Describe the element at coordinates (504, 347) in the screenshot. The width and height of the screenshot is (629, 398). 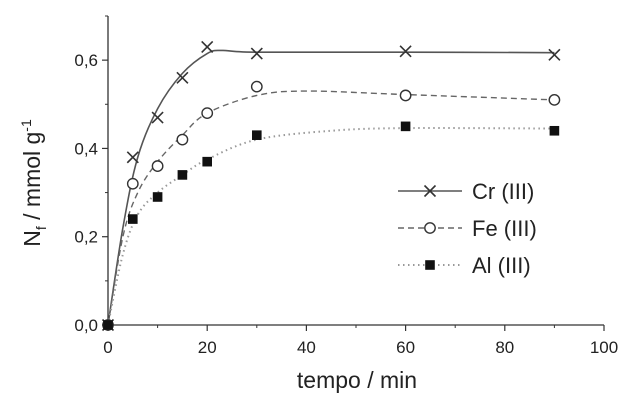
I see `x-tick-label: 80` at that location.